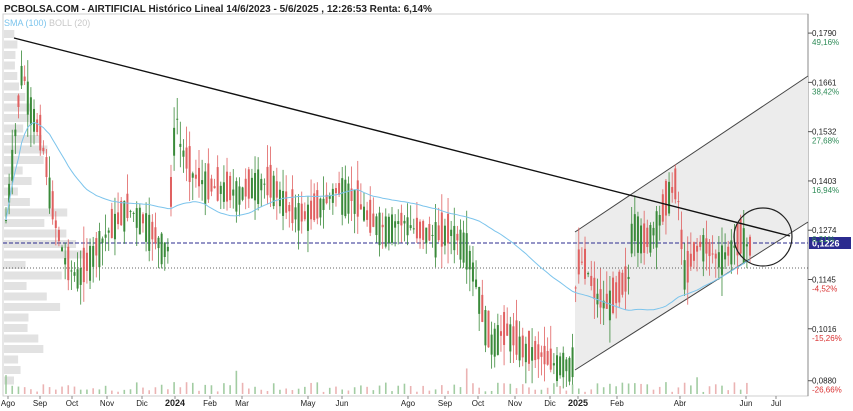  I want to click on y-tick-label: 0,1661, so click(824, 82).